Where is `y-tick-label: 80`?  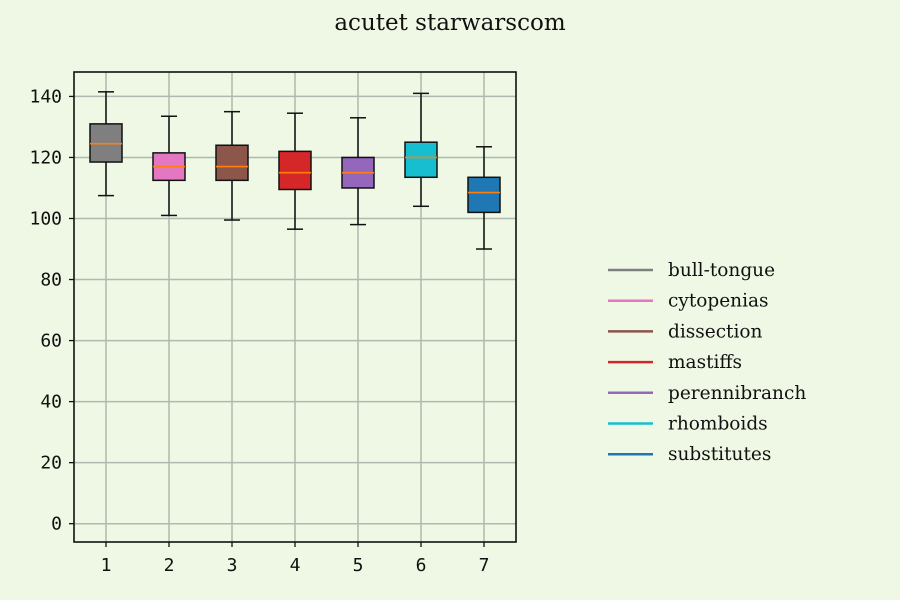
y-tick-label: 80 is located at coordinates (51, 280).